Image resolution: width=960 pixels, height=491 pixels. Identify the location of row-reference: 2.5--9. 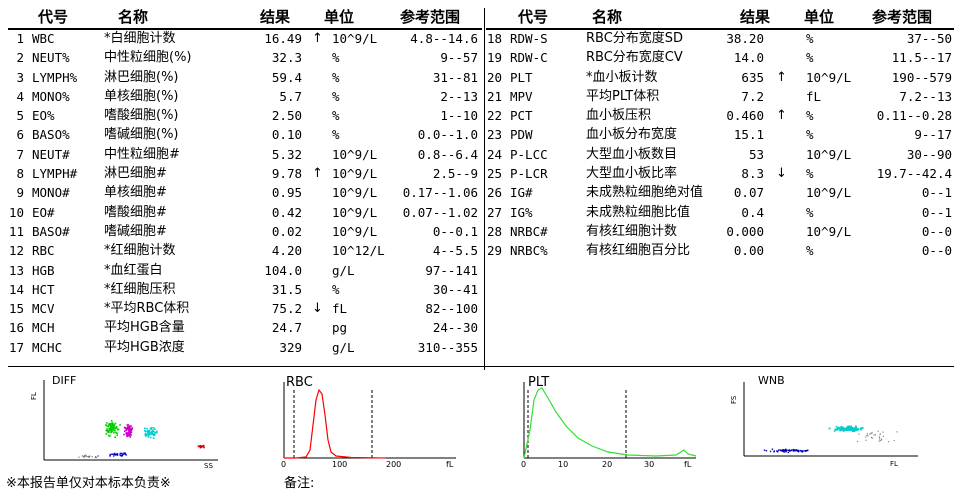
(455, 174).